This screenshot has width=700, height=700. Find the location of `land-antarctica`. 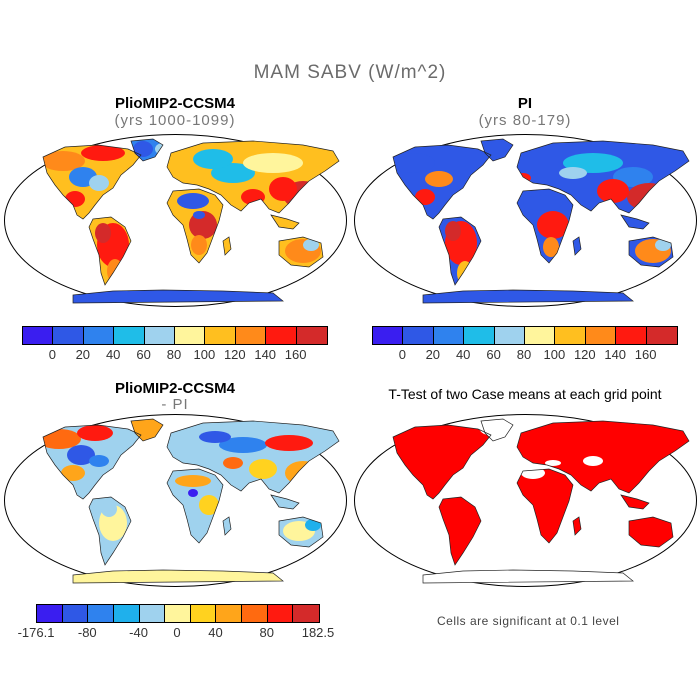

land-antarctica is located at coordinates (528, 576).